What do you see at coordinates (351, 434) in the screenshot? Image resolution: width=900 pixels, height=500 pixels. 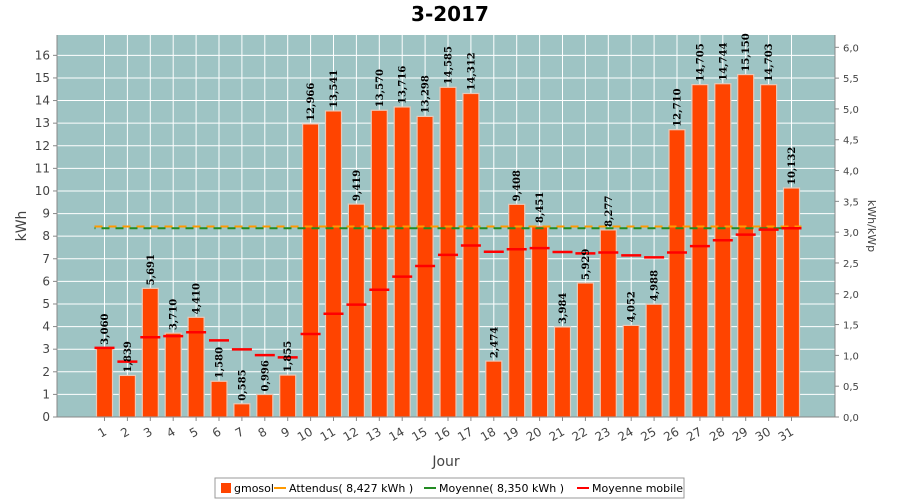 I see `x-tick-label: 12` at bounding box center [351, 434].